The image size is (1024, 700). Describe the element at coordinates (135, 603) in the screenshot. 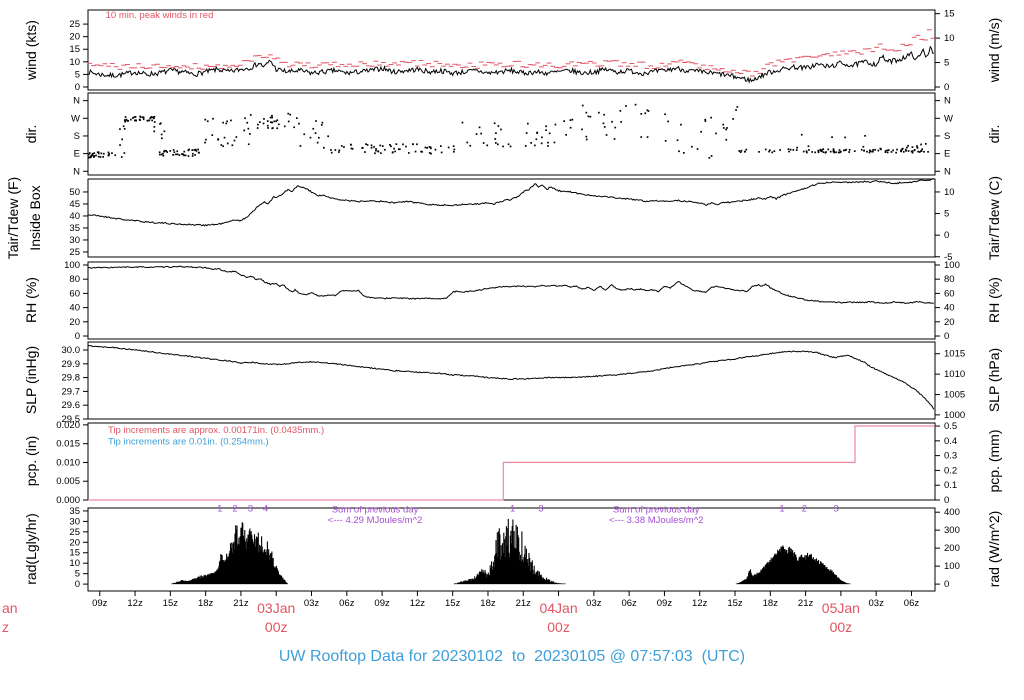

I see `time-tick-label: 12z` at that location.